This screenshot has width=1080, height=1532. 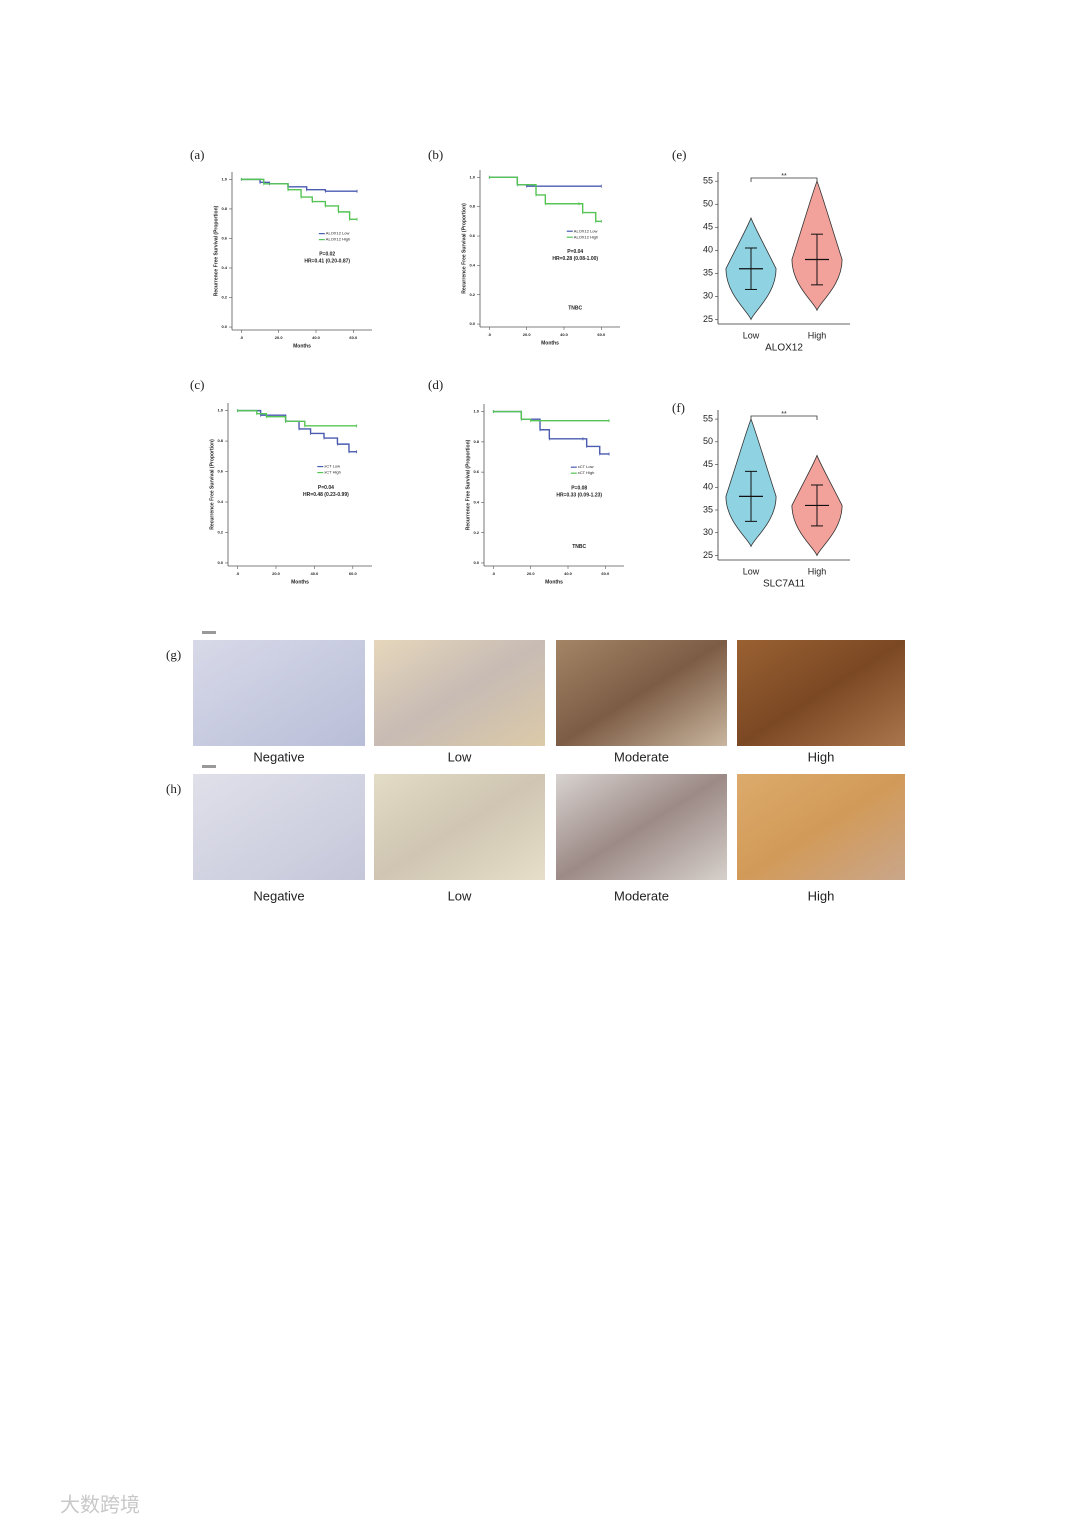 I want to click on annotation: P=0.08, so click(x=579, y=489).